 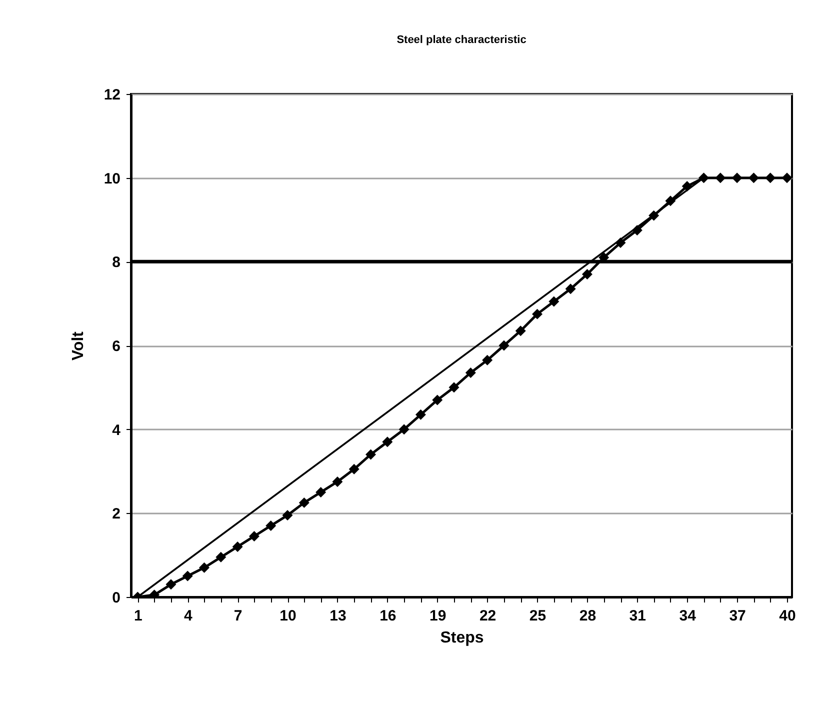 I want to click on x-tick-label: 28, so click(x=587, y=616).